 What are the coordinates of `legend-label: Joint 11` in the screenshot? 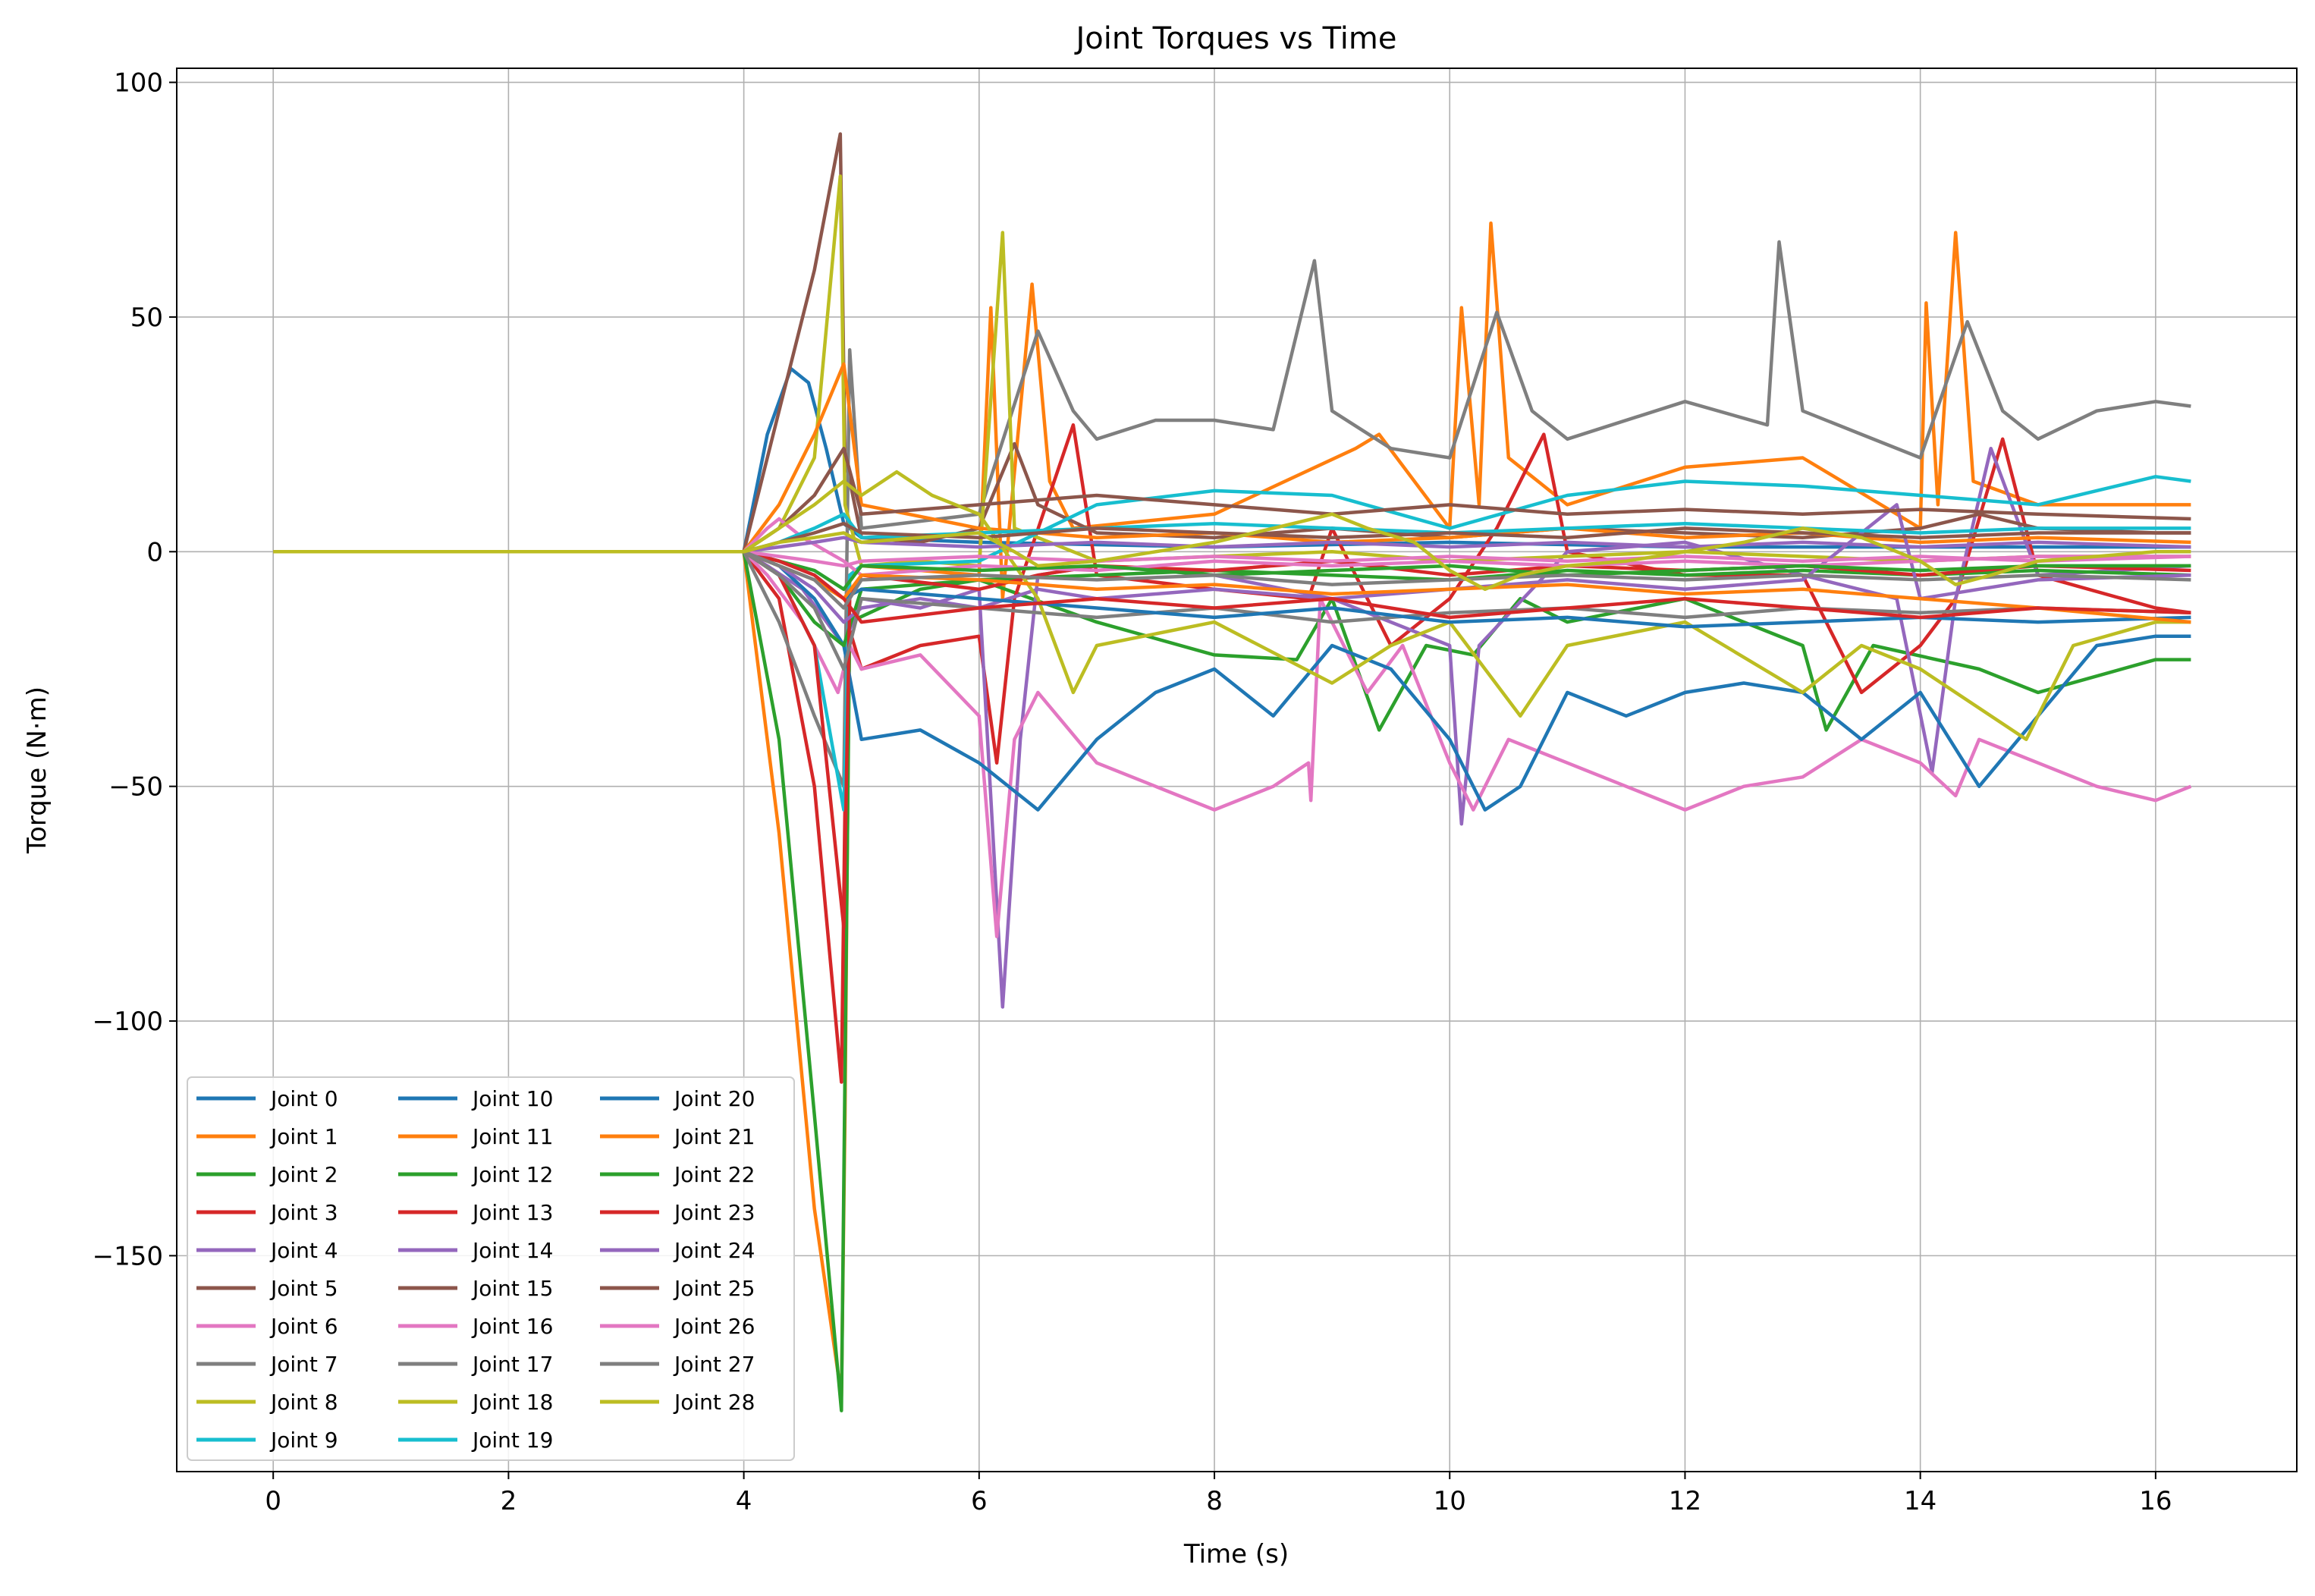 It's located at (512, 1136).